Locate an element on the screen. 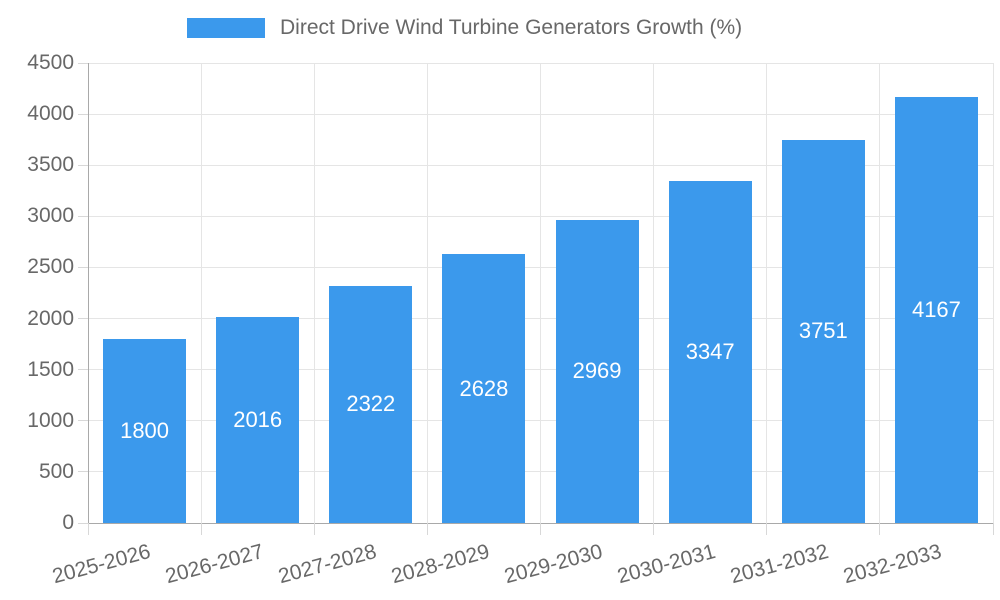  bar-value-label: 1800 is located at coordinates (145, 430).